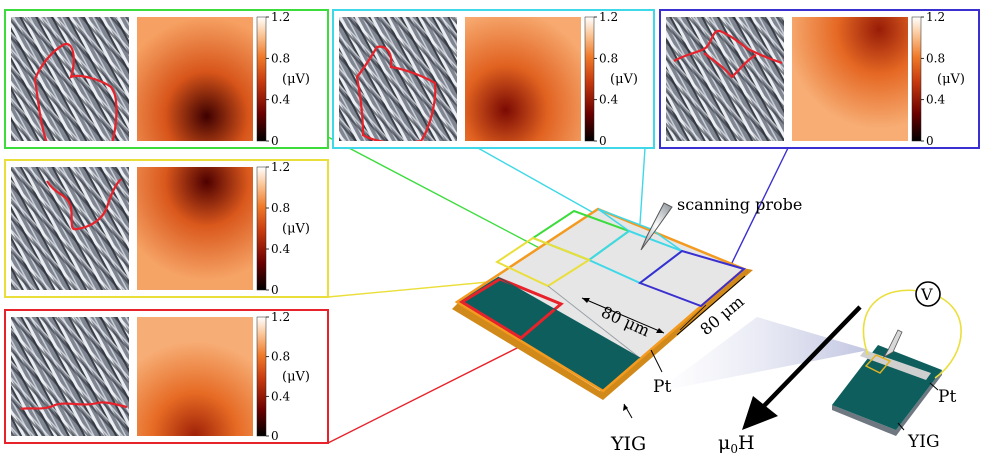 The image size is (981, 459). Describe the element at coordinates (280, 208) in the screenshot. I see `colorbar-tick-yellow: 0.8` at that location.